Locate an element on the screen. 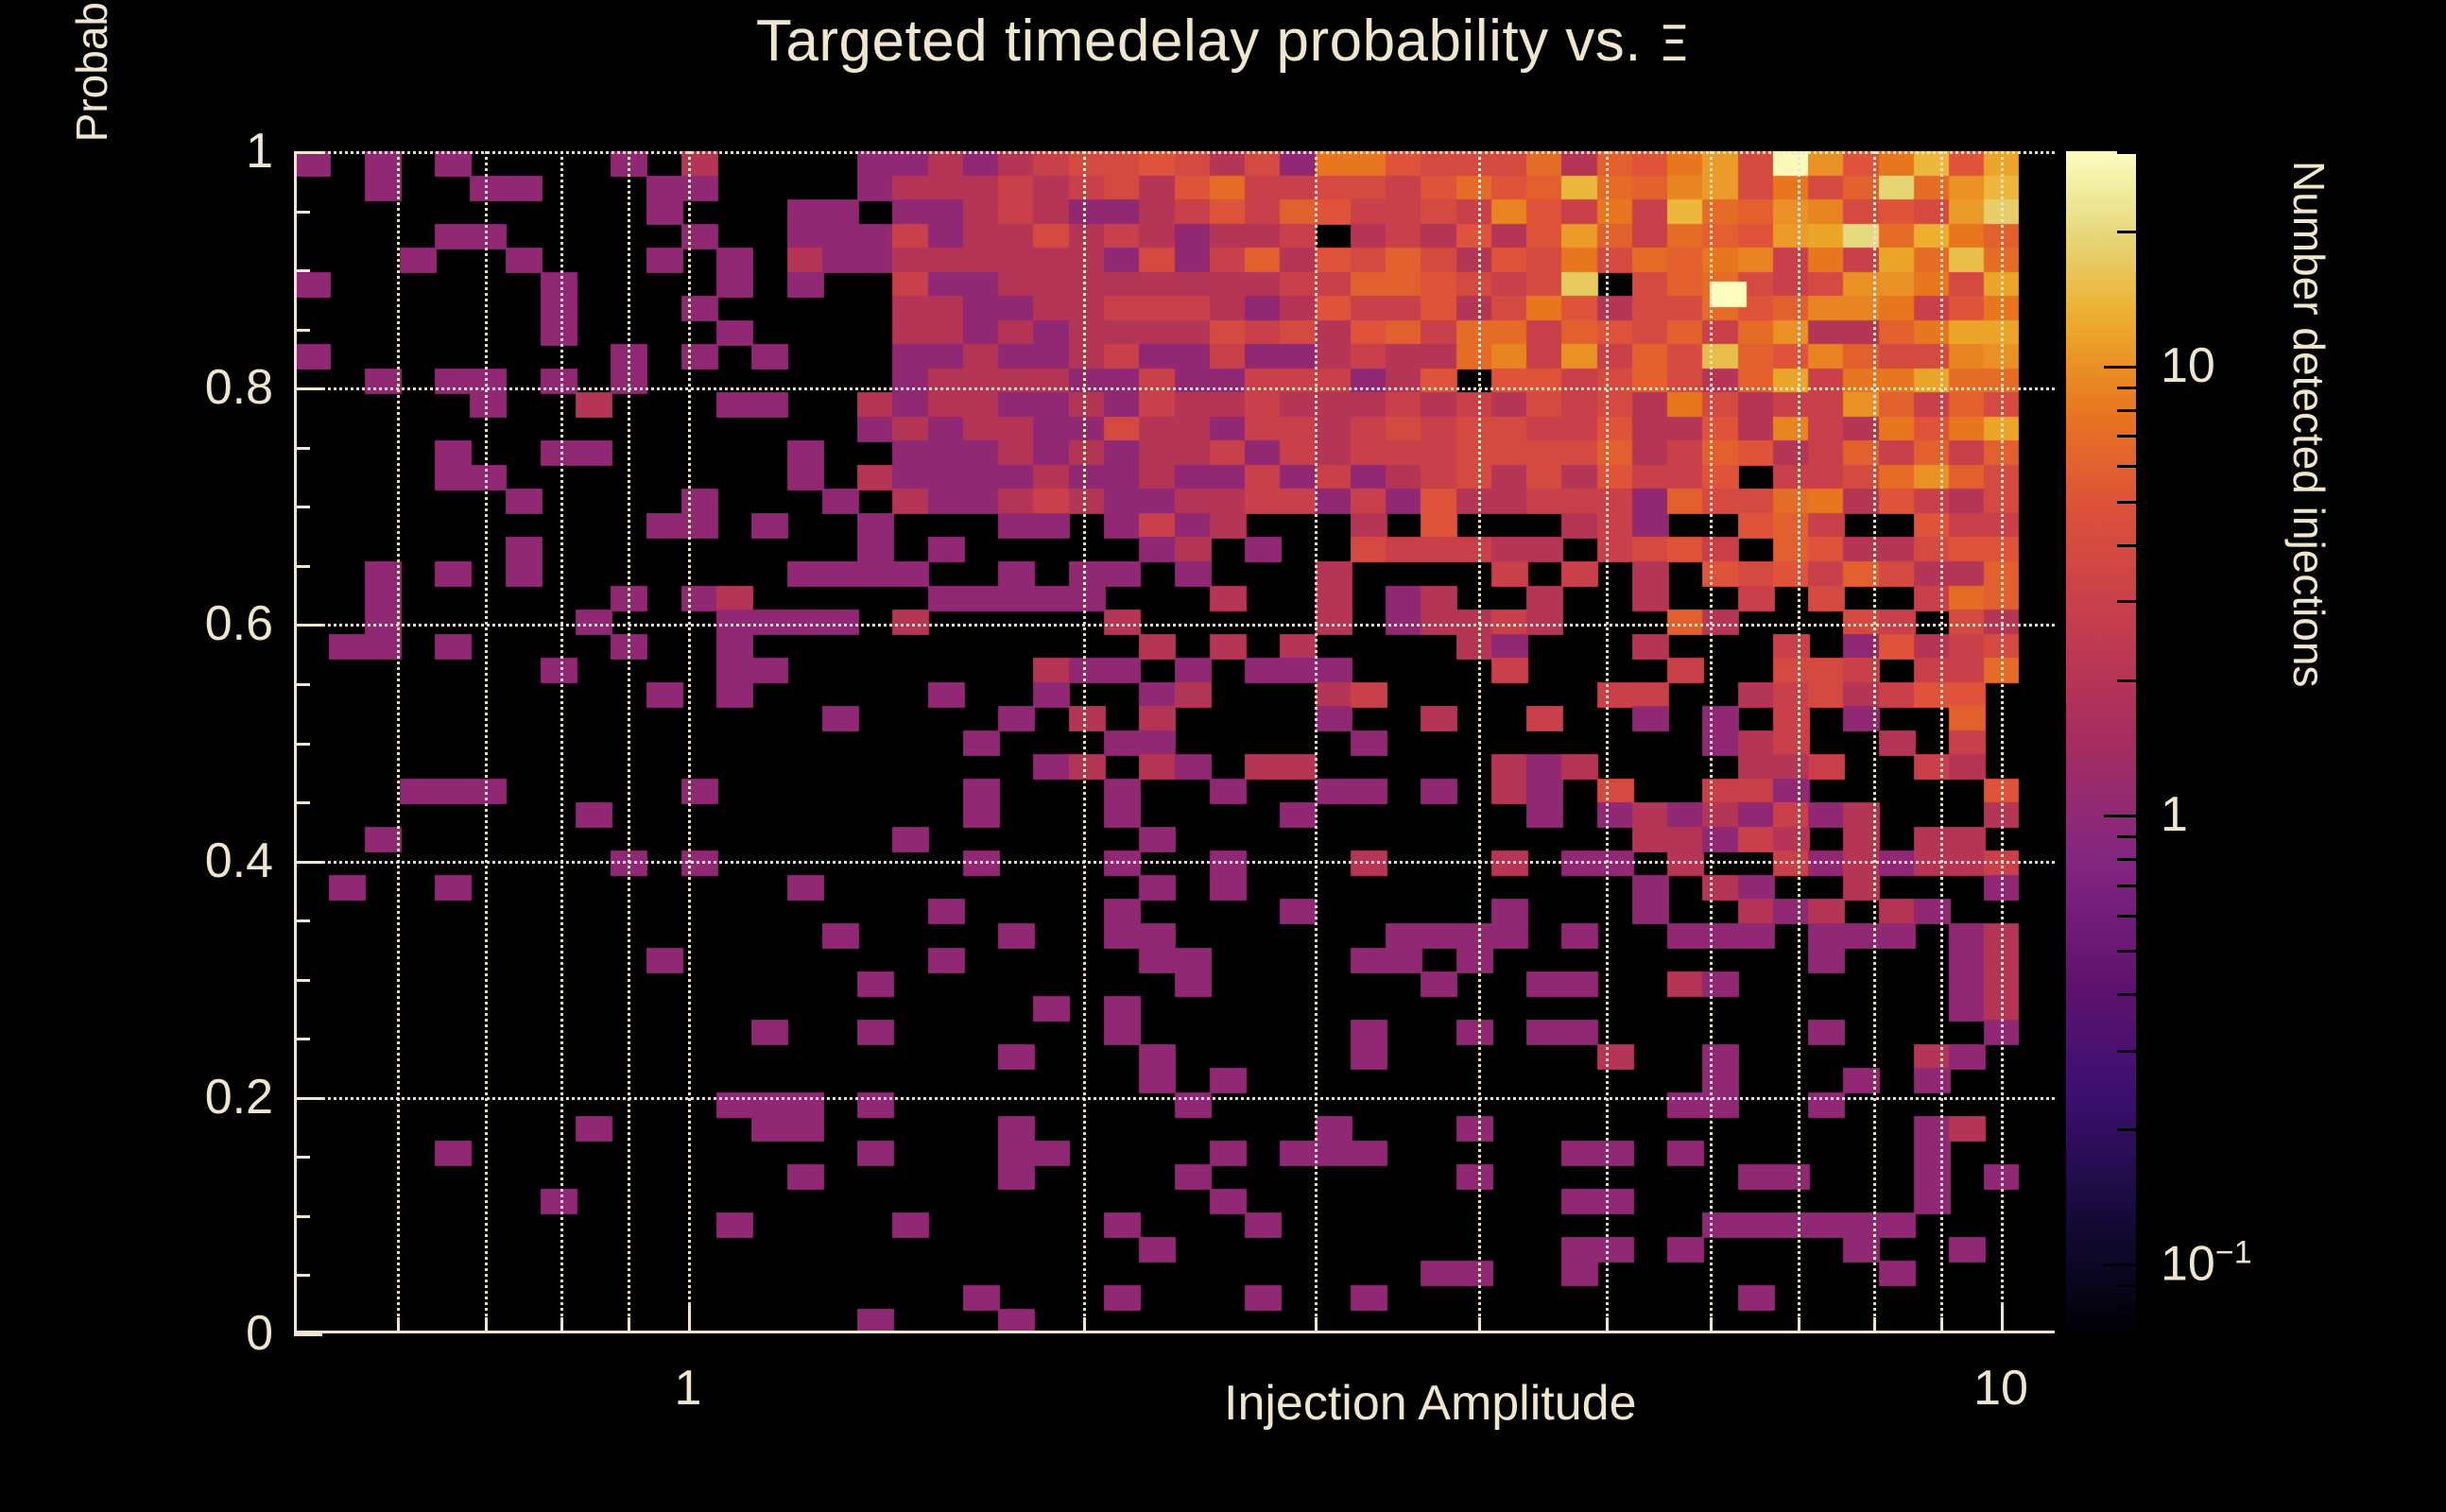 This screenshot has width=2446, height=1512. y-tick-label: 0.8 is located at coordinates (239, 388).